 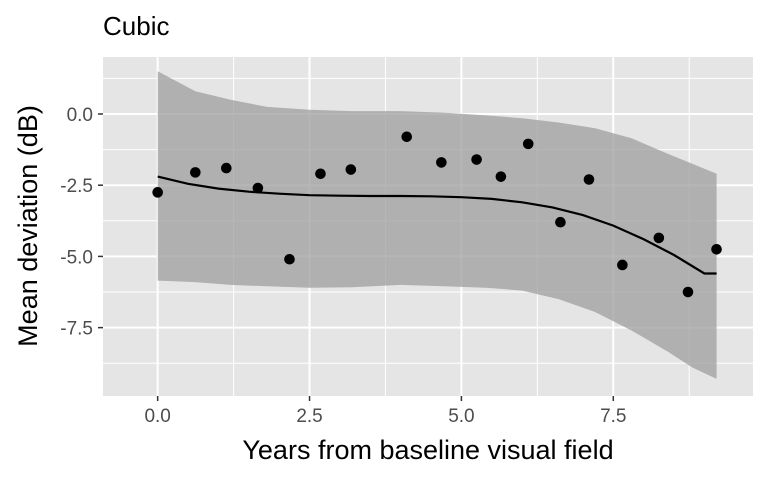 I want to click on x-tick-label: 7.5, so click(x=613, y=416).